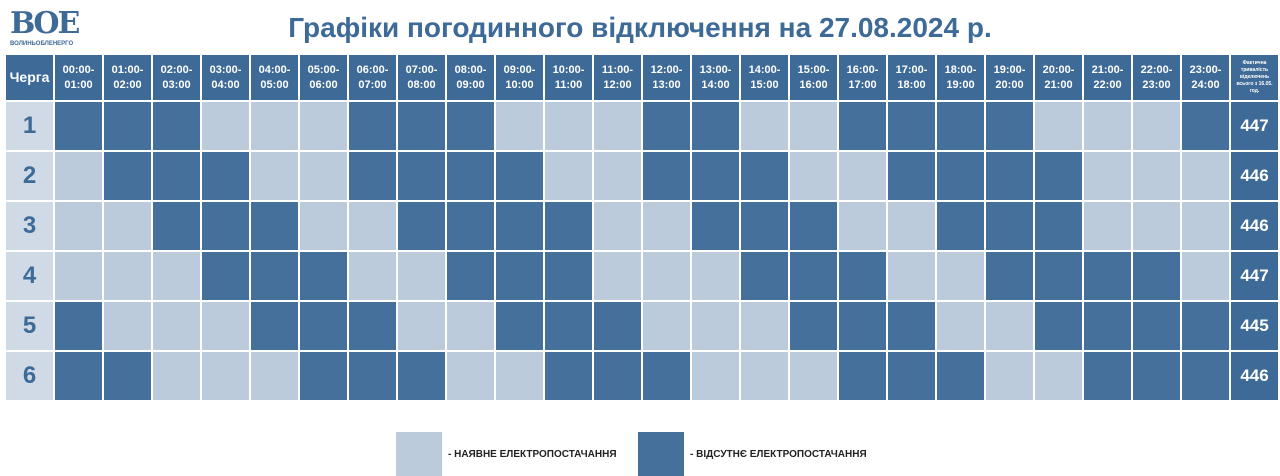 The width and height of the screenshot is (1280, 476). I want to click on hour-column-header: 04:00-05:00, so click(274, 77).